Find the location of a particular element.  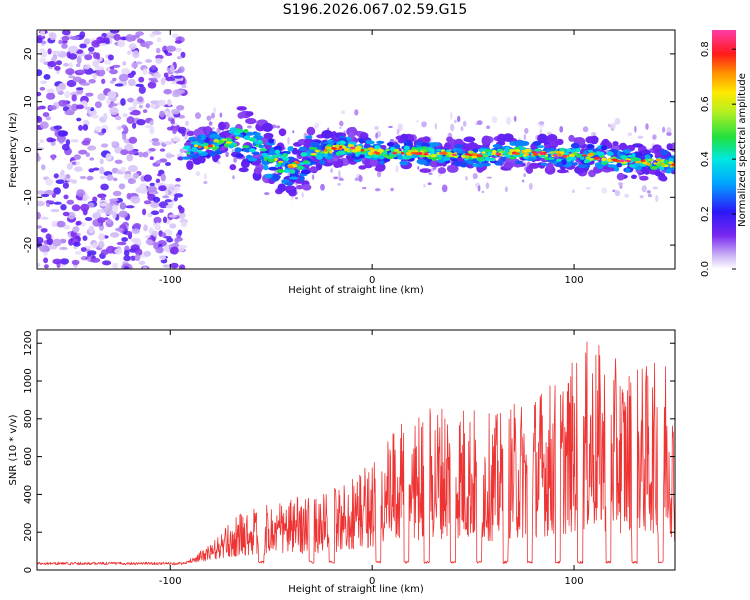

snr-y-axis-label: SNR (10 * v/v) is located at coordinates (13, 449).